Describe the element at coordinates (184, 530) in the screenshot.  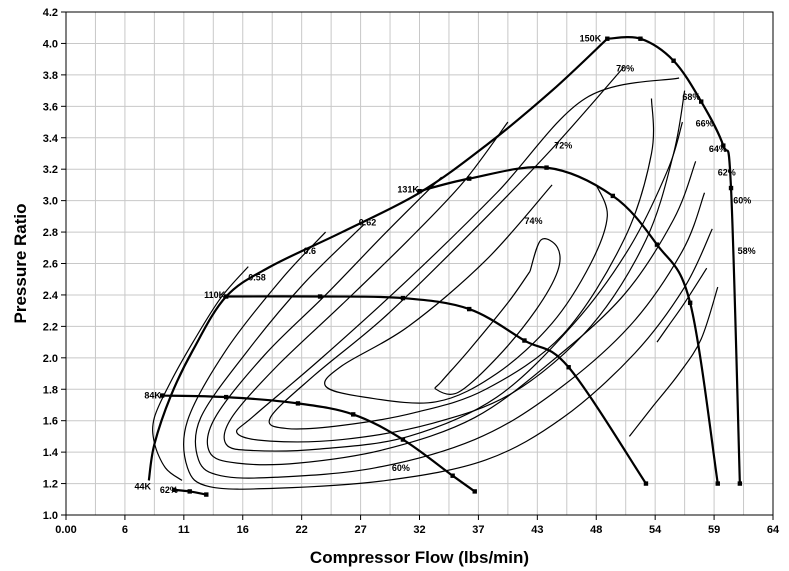
I see `x-tick-label: 11` at that location.